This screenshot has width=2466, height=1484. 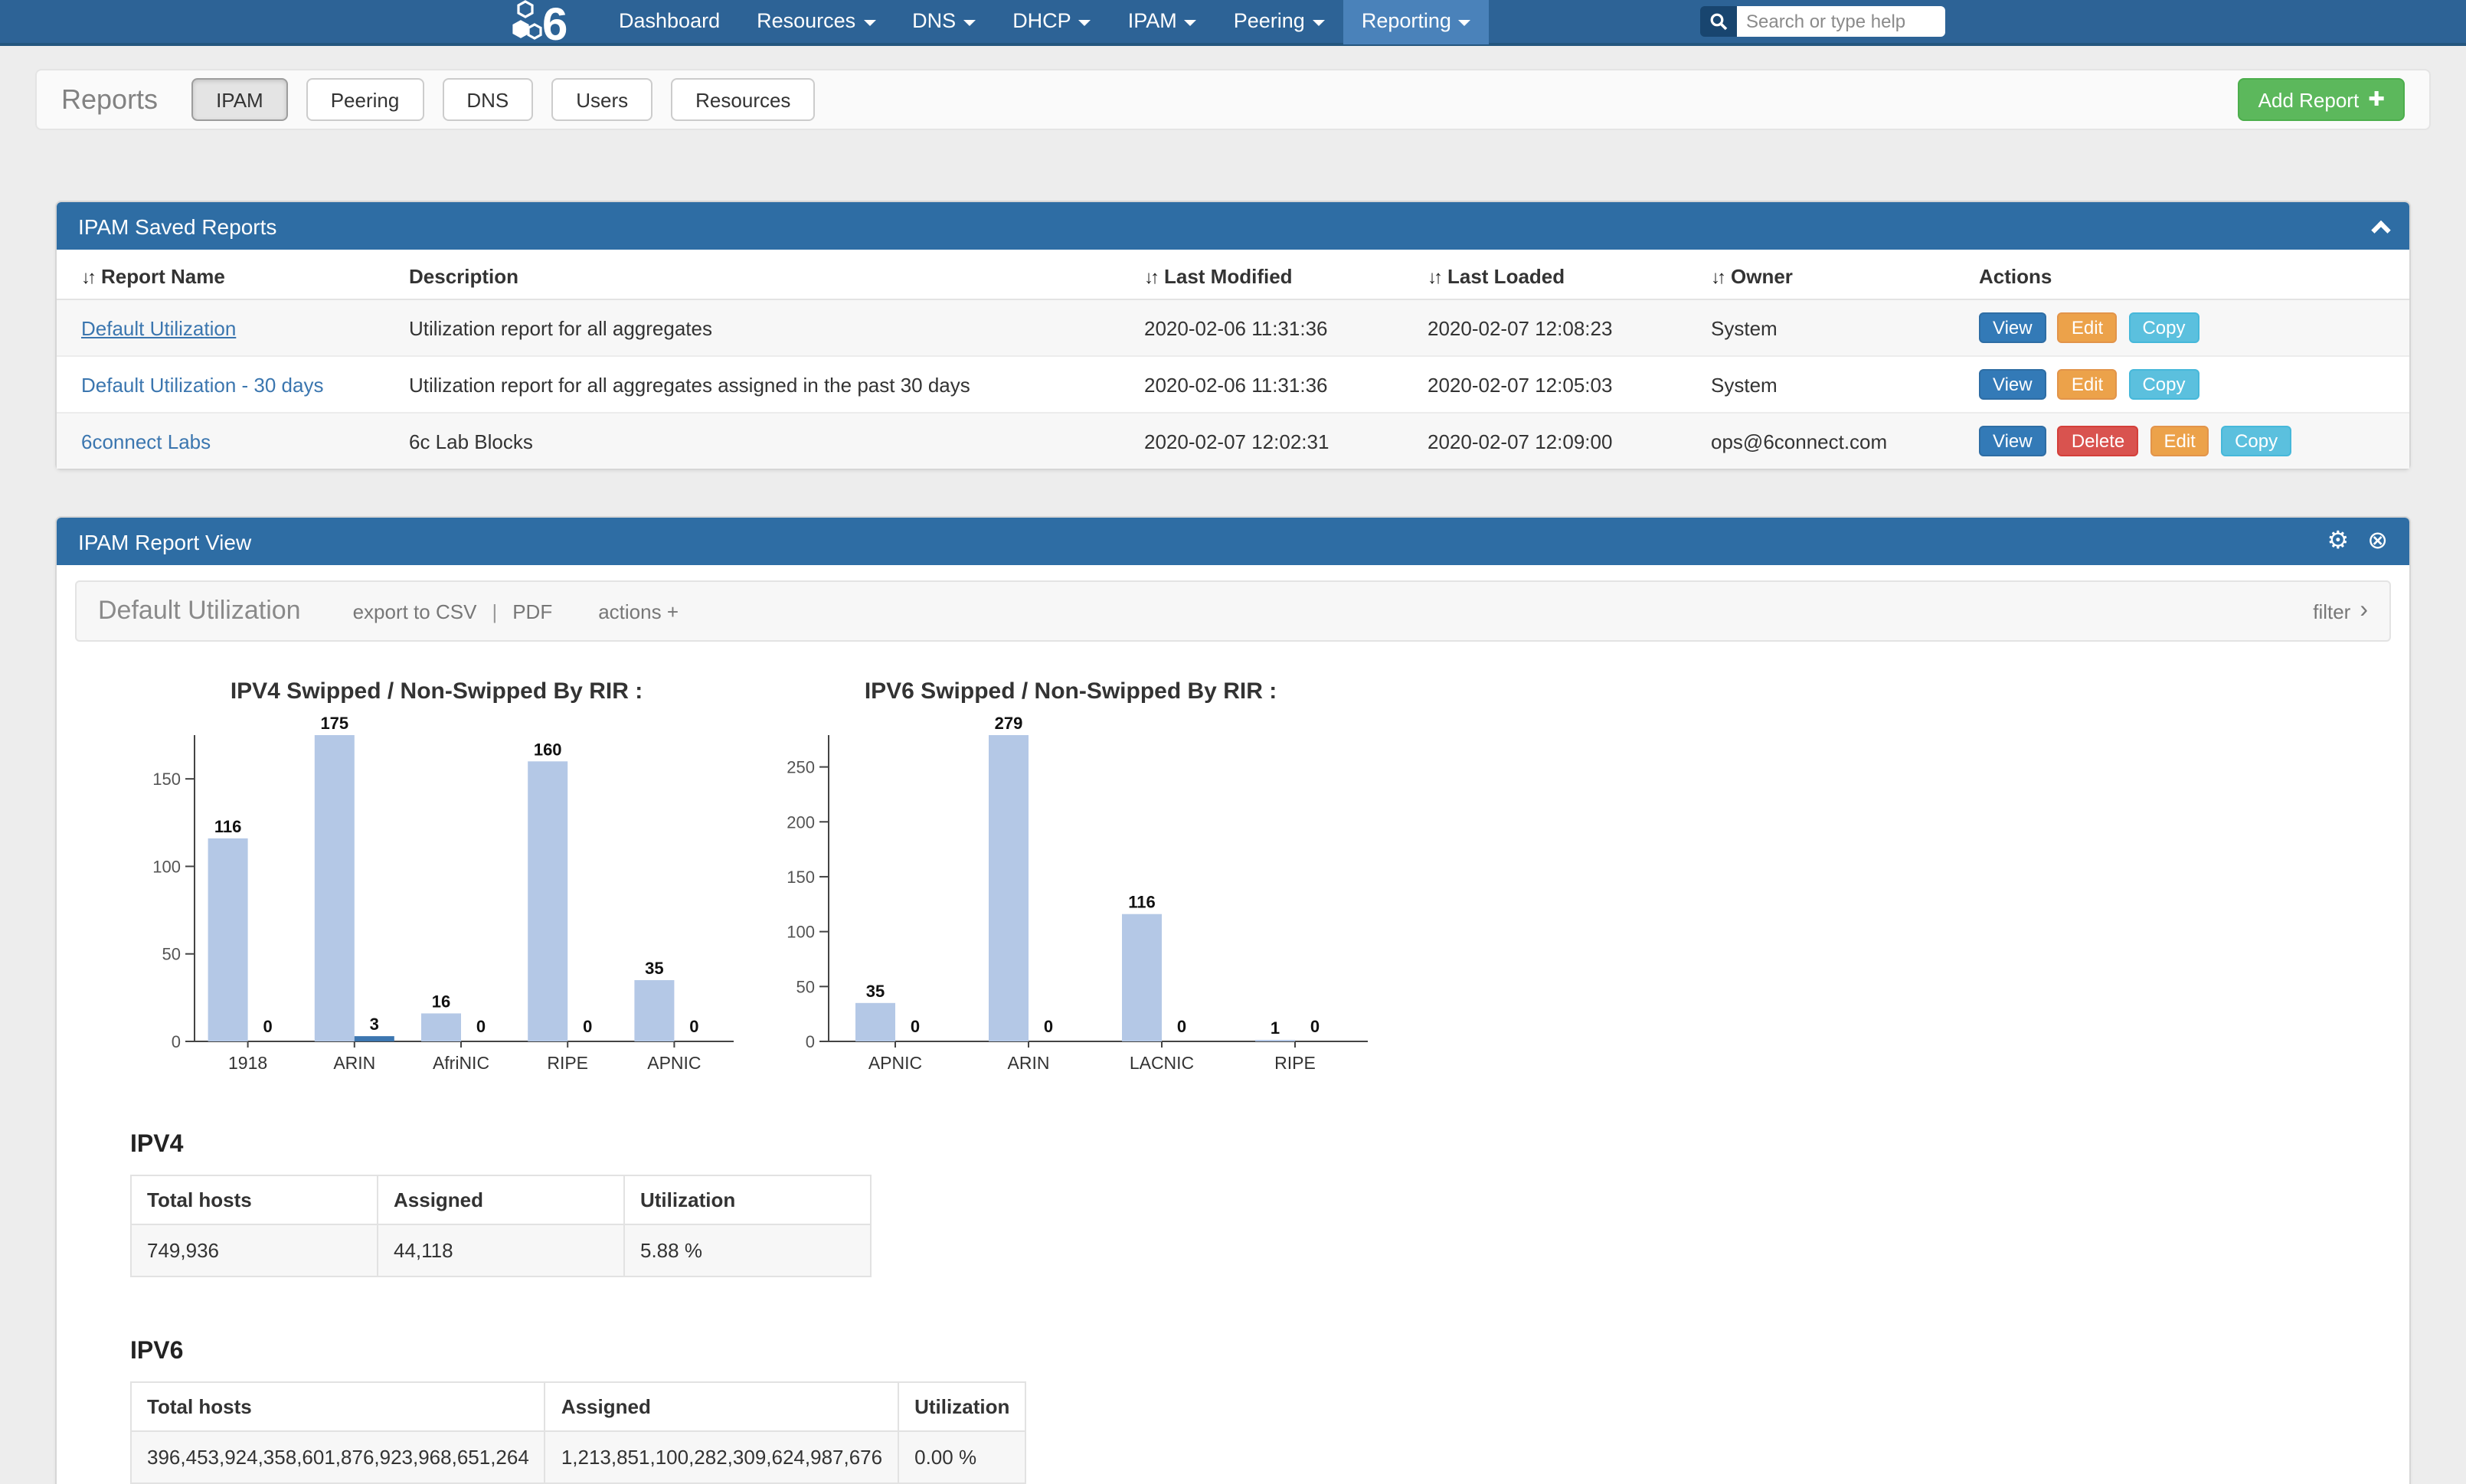 I want to click on nav-item-label: DNS, so click(x=935, y=20).